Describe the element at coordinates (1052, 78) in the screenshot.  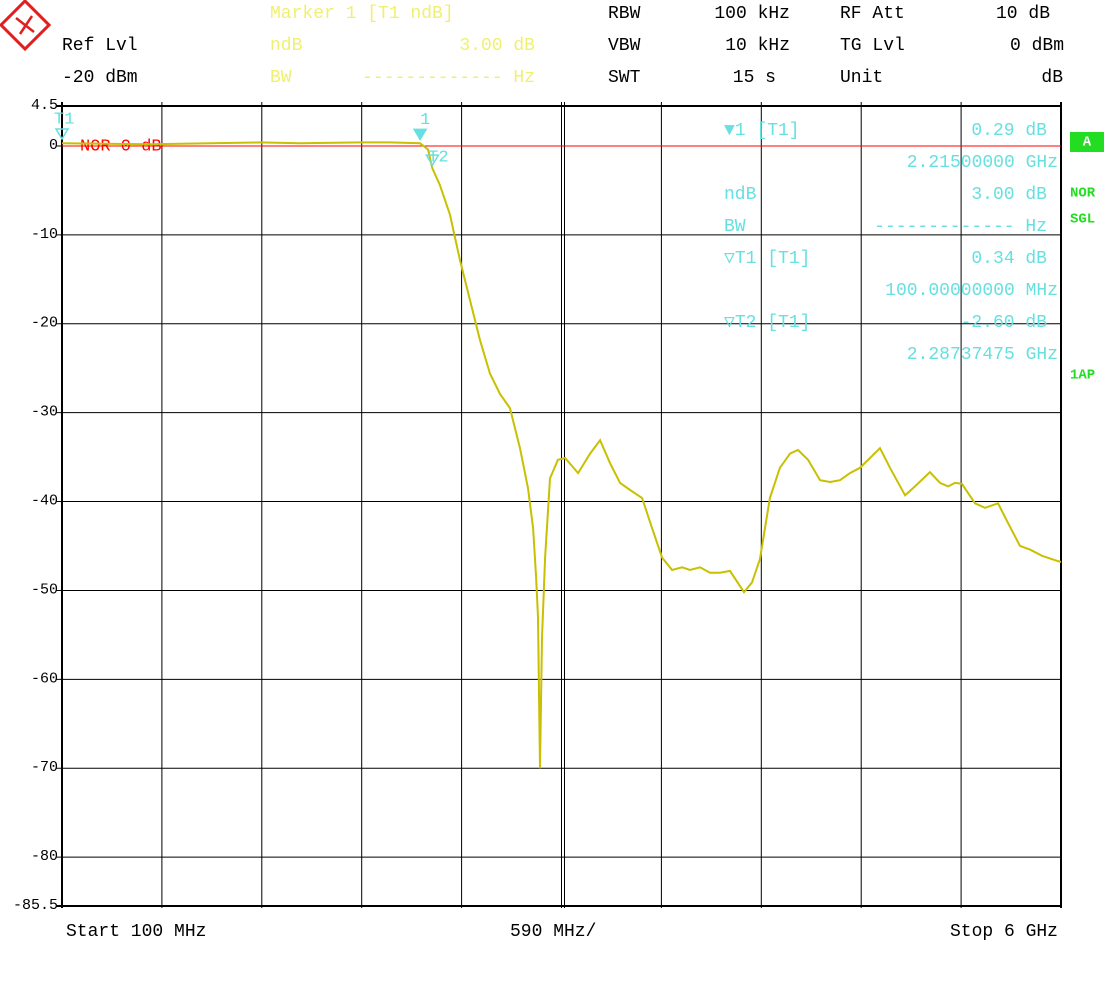
I see `unit: dB` at that location.